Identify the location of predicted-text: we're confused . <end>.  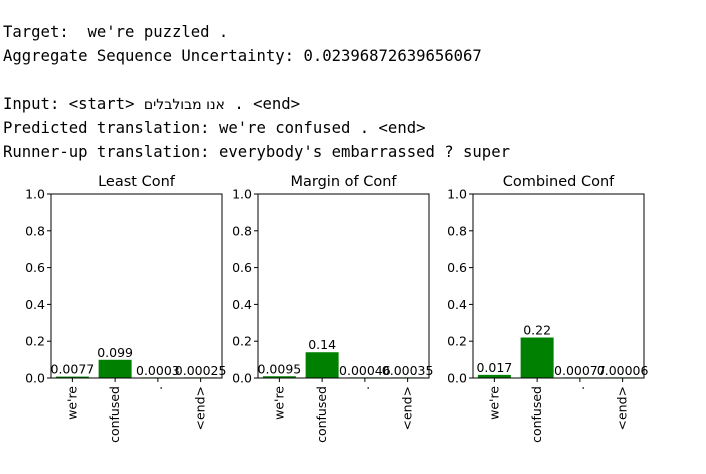
(322, 128).